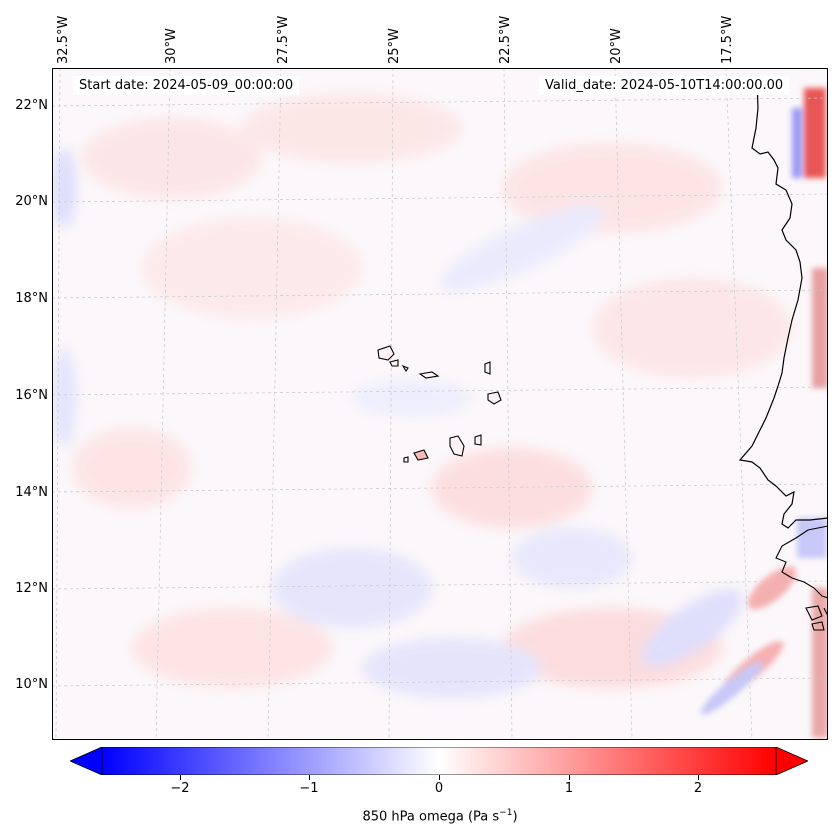  What do you see at coordinates (180, 788) in the screenshot?
I see `colorbar-tick-label: −2` at bounding box center [180, 788].